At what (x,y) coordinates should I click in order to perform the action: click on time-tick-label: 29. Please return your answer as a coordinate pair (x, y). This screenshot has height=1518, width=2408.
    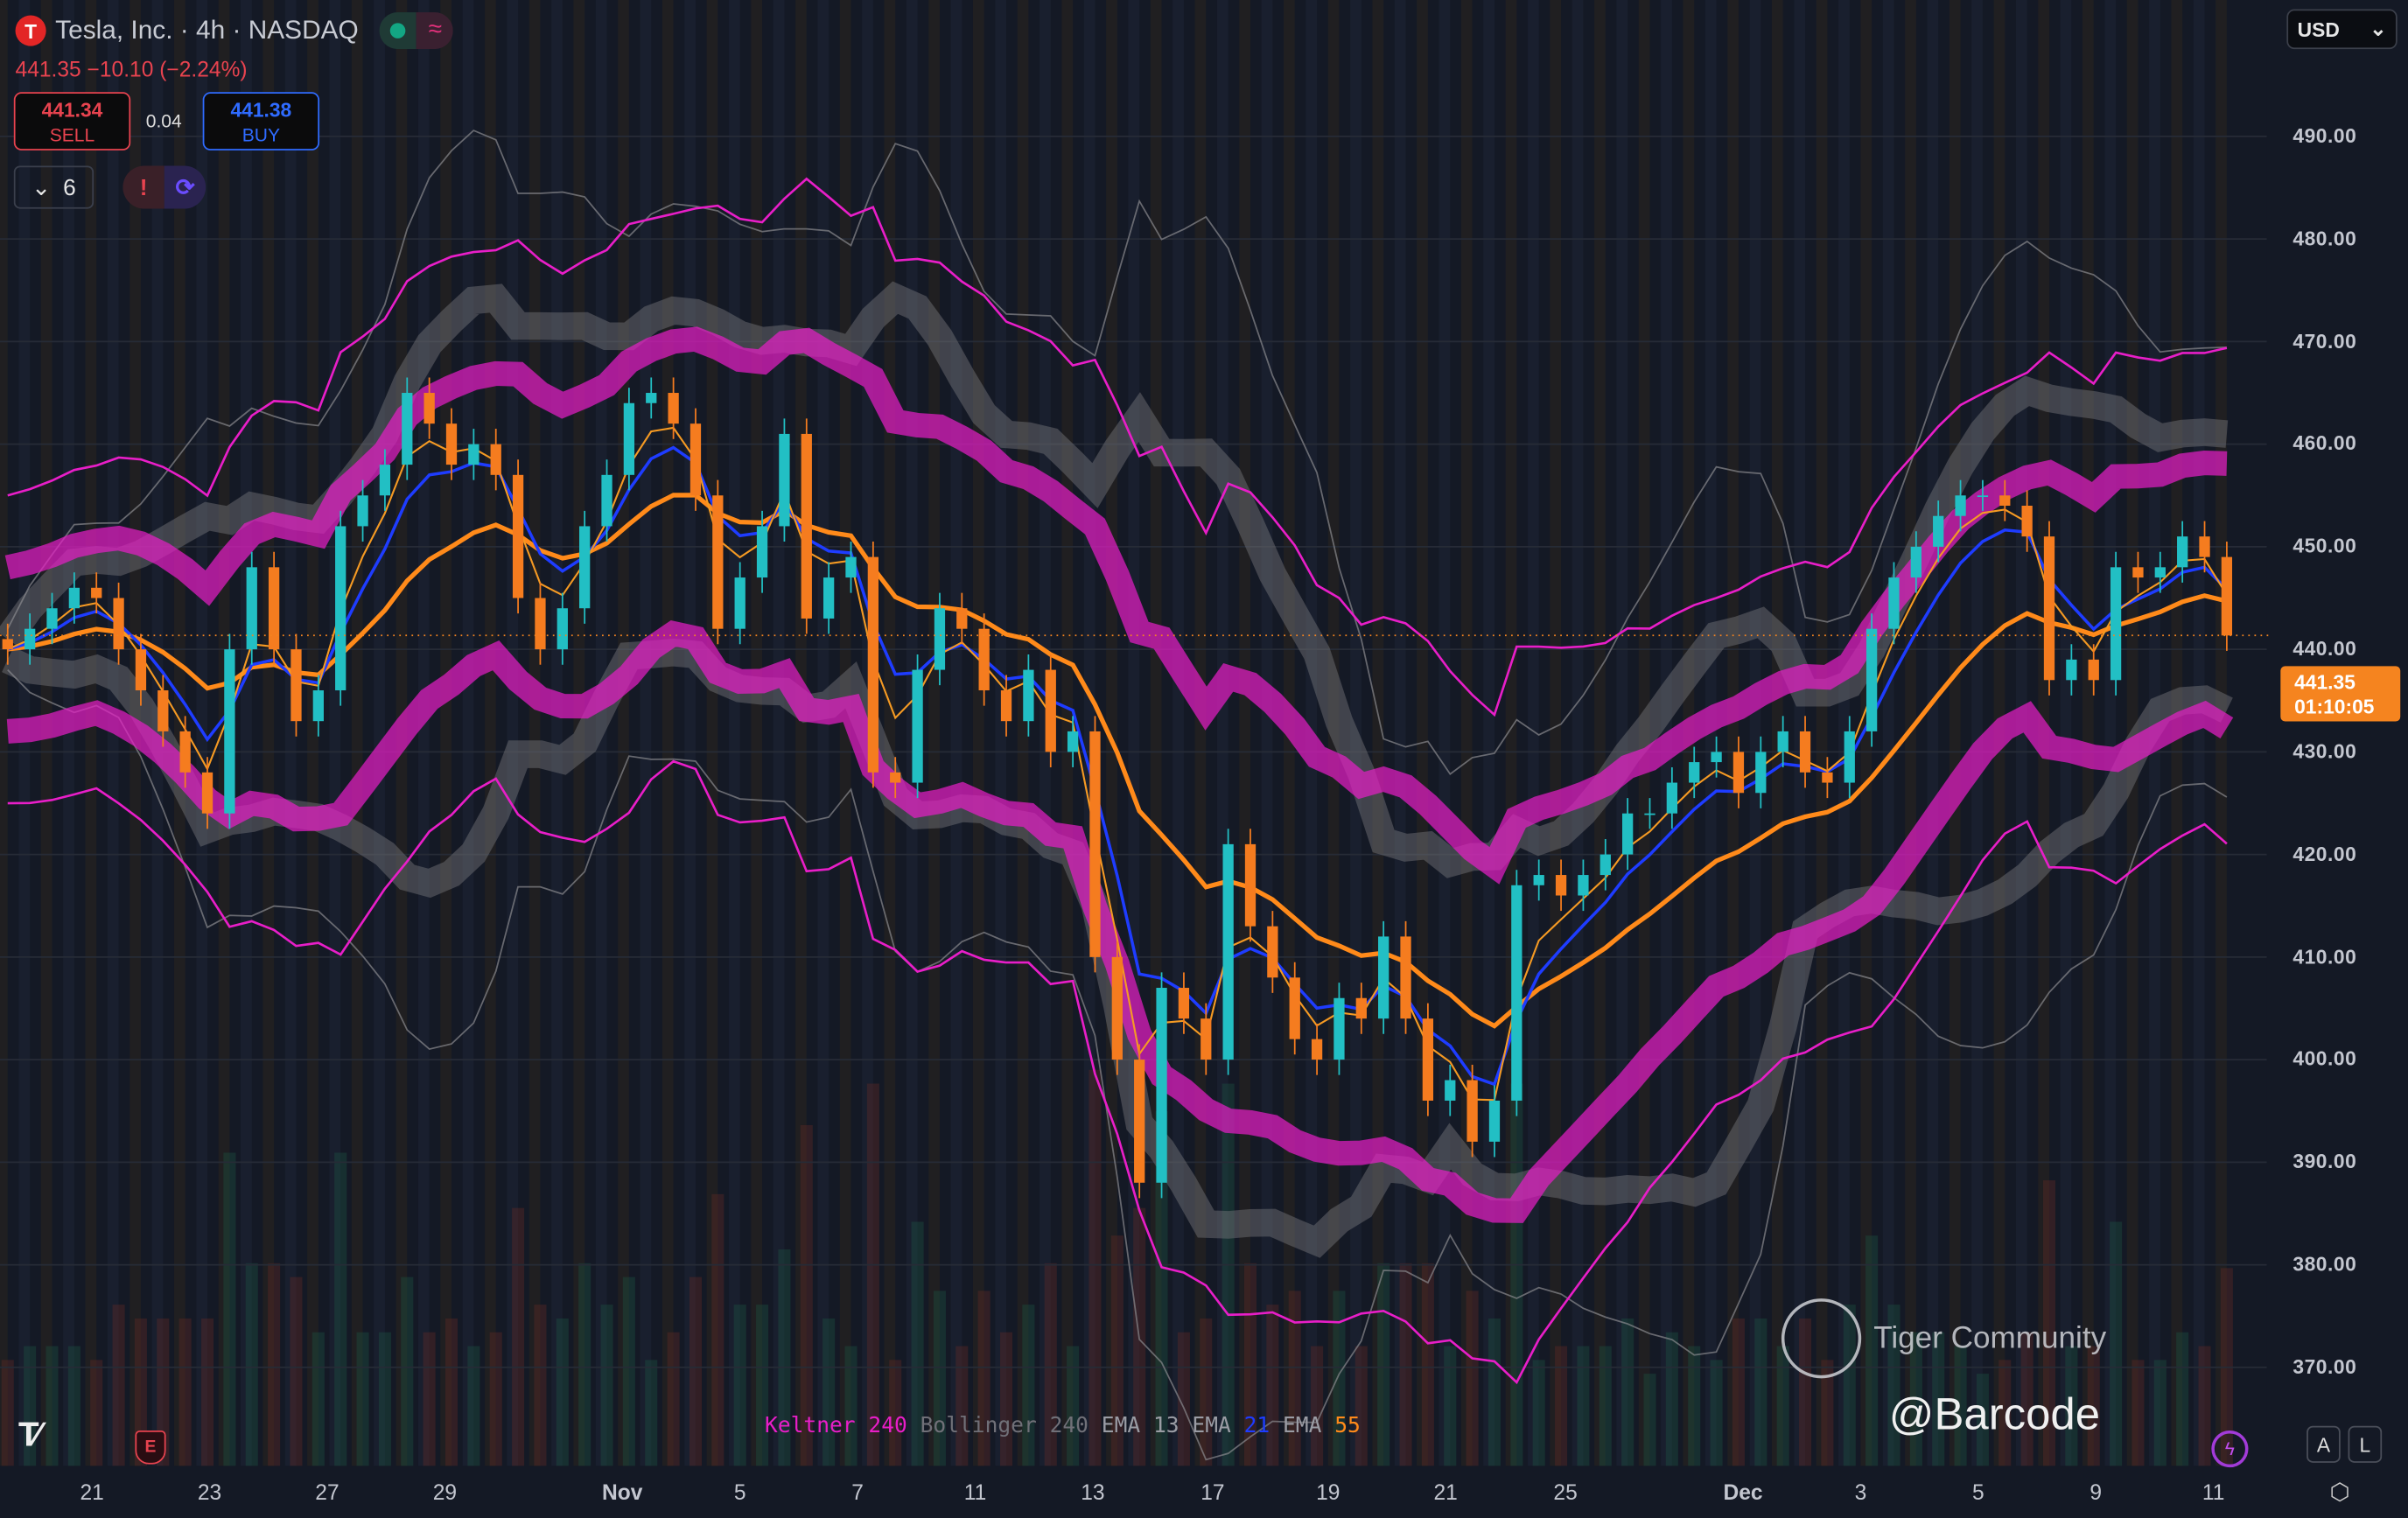
    Looking at the image, I should click on (445, 1492).